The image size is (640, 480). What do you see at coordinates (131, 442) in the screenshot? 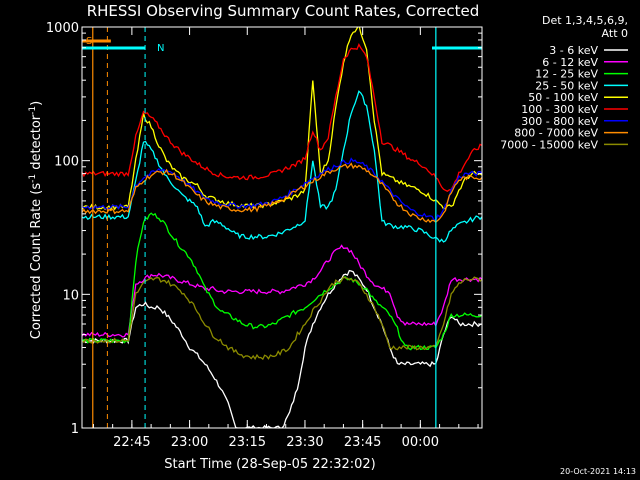
I see `x-tick-label-0: 22:45` at bounding box center [131, 442].